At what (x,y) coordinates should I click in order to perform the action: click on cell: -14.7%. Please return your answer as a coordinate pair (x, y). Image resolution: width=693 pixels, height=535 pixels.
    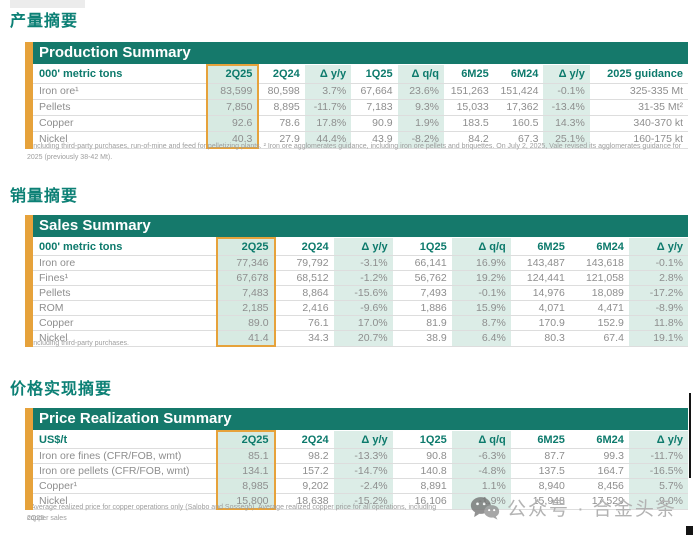
    Looking at the image, I should click on (363, 471).